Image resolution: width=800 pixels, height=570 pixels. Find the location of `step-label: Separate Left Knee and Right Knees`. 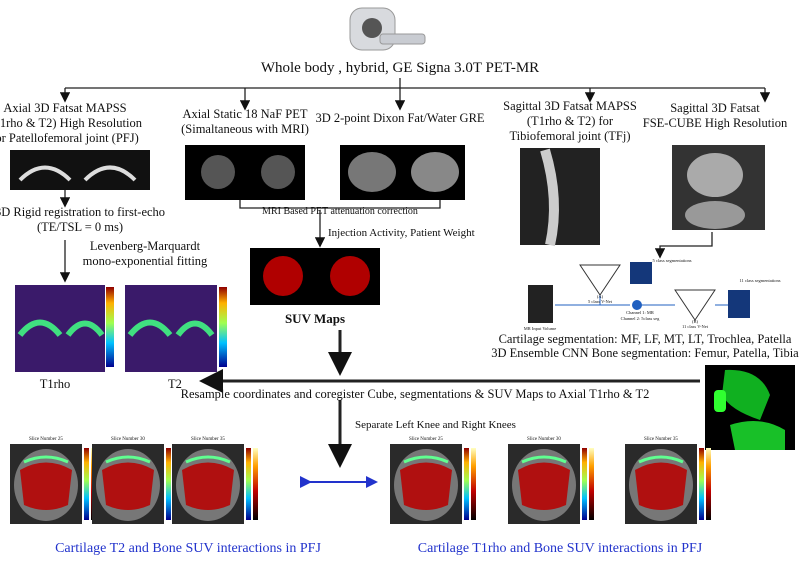

step-label: Separate Left Knee and Right Knees is located at coordinates (435, 425).